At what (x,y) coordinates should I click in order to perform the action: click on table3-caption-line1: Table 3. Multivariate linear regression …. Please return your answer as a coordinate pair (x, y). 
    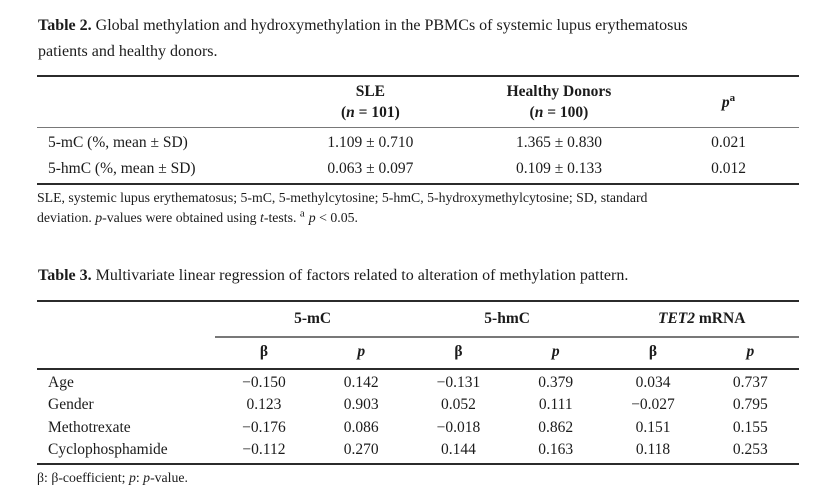
    Looking at the image, I should click on (418, 276).